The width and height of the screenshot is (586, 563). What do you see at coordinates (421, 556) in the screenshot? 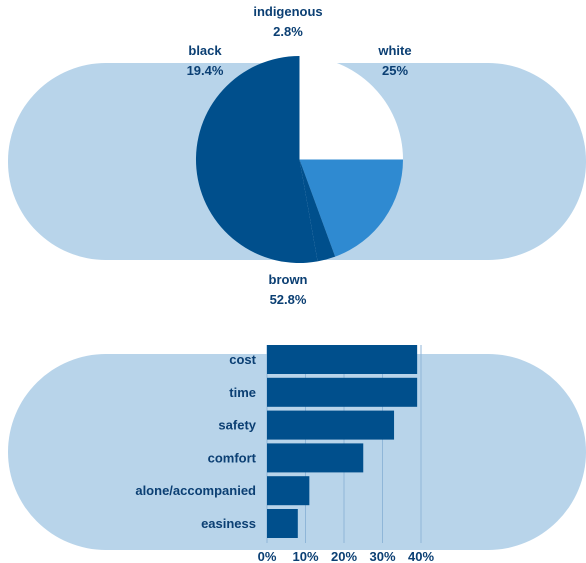
I see `x-tick-label-40: 40%` at bounding box center [421, 556].